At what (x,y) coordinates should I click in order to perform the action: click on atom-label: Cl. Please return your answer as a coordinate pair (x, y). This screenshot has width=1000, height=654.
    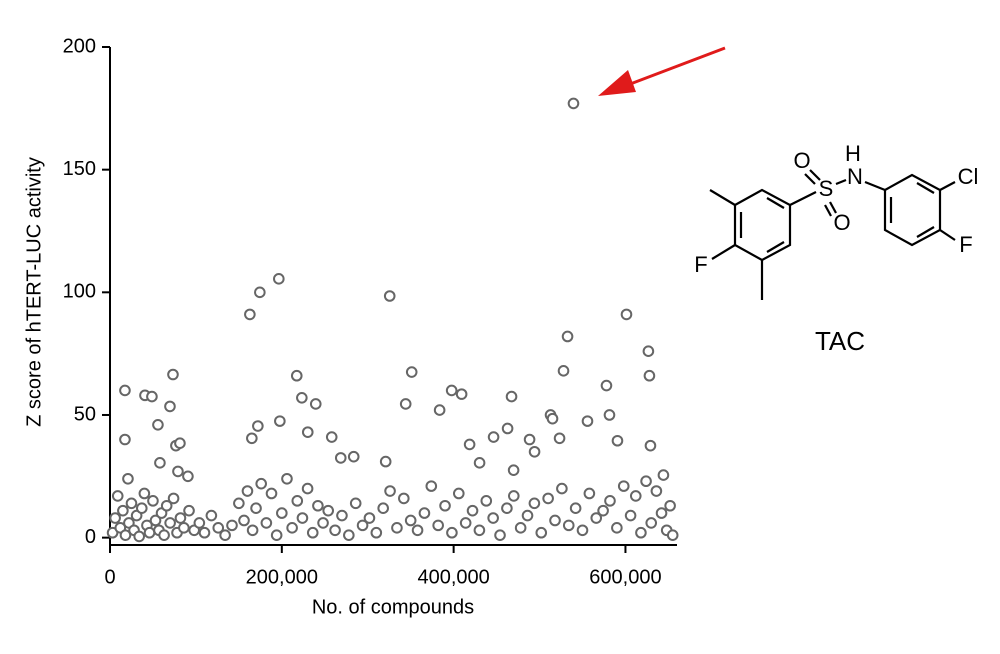
    Looking at the image, I should click on (968, 176).